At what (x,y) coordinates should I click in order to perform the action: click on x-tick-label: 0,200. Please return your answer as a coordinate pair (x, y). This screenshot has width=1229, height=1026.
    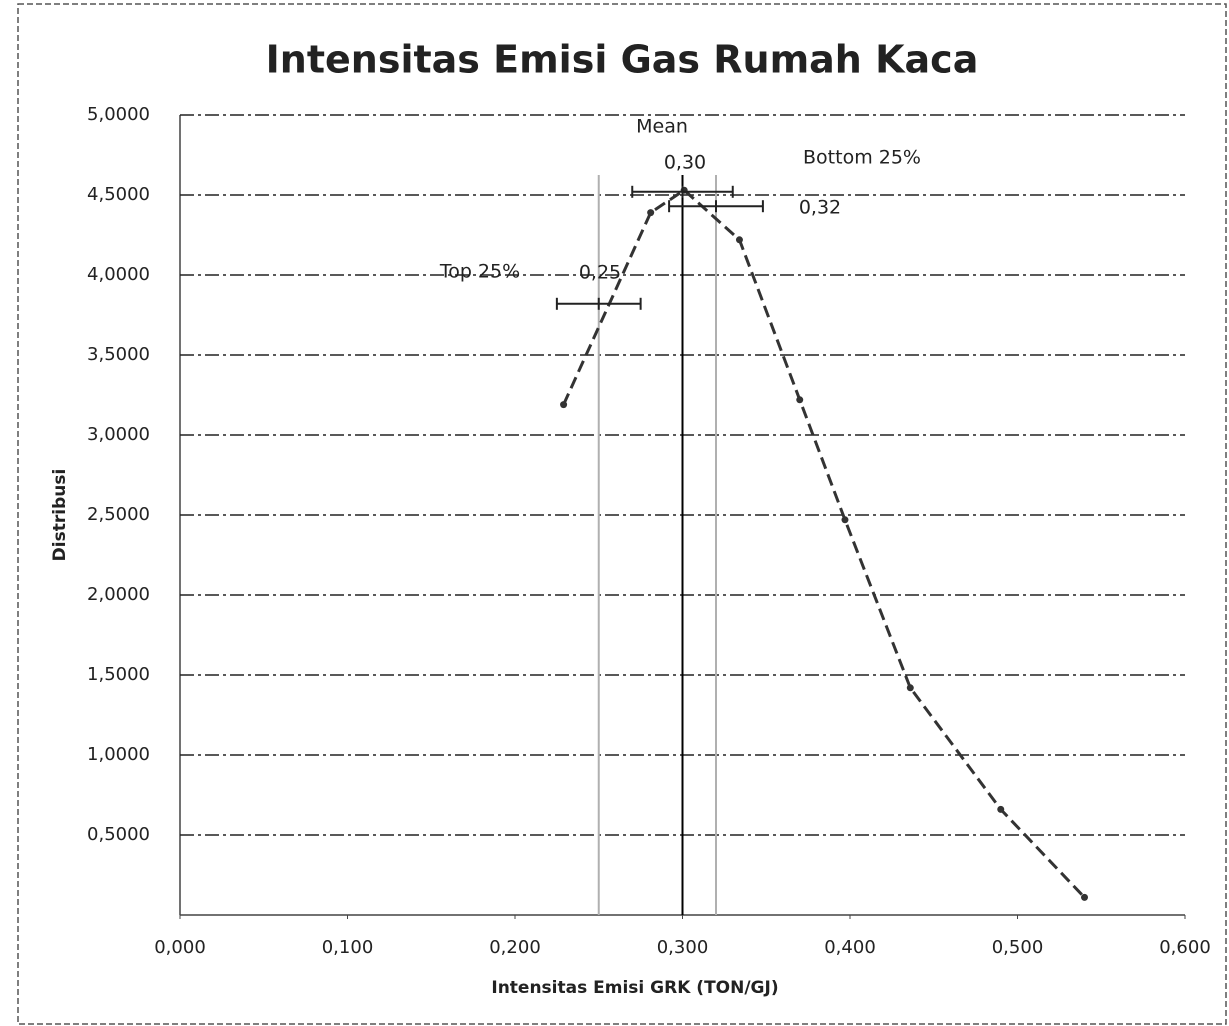
    Looking at the image, I should click on (515, 947).